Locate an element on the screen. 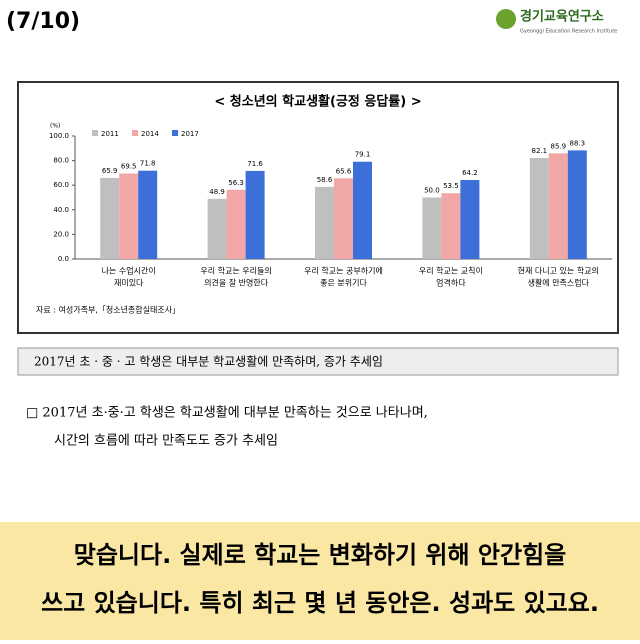  x-tick-label: 생활에 만족스럽다 is located at coordinates (559, 283).